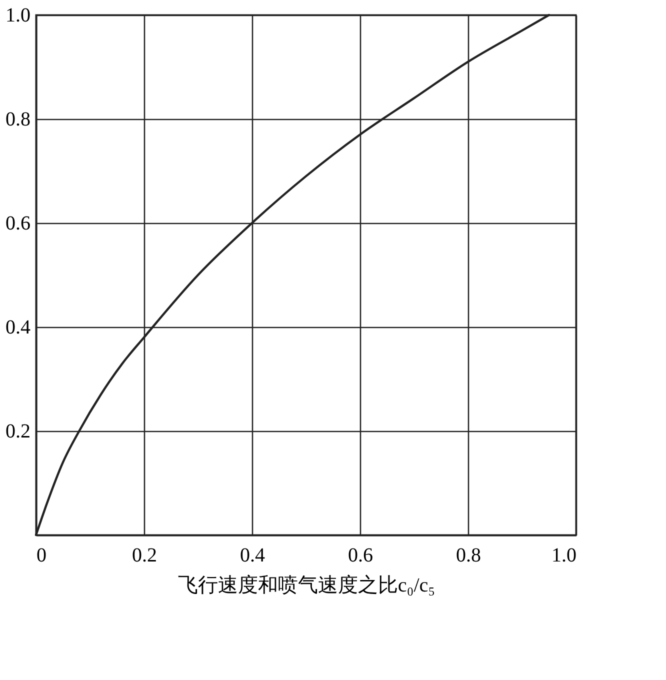  I want to click on y-tick-label: 0.8, so click(18, 119).